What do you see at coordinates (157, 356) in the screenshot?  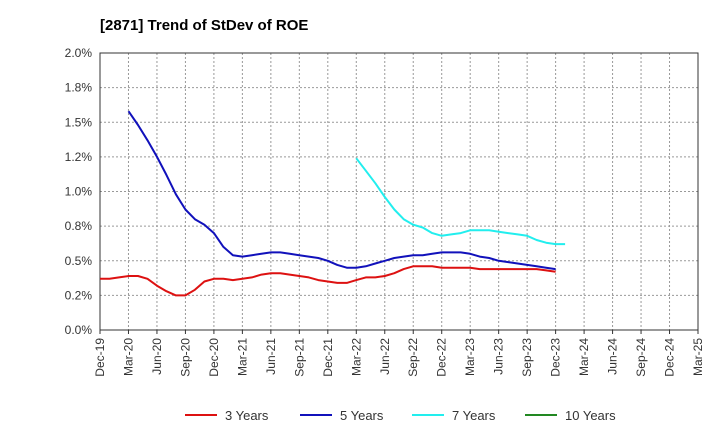 I see `x-tick-label: Jun-20` at bounding box center [157, 356].